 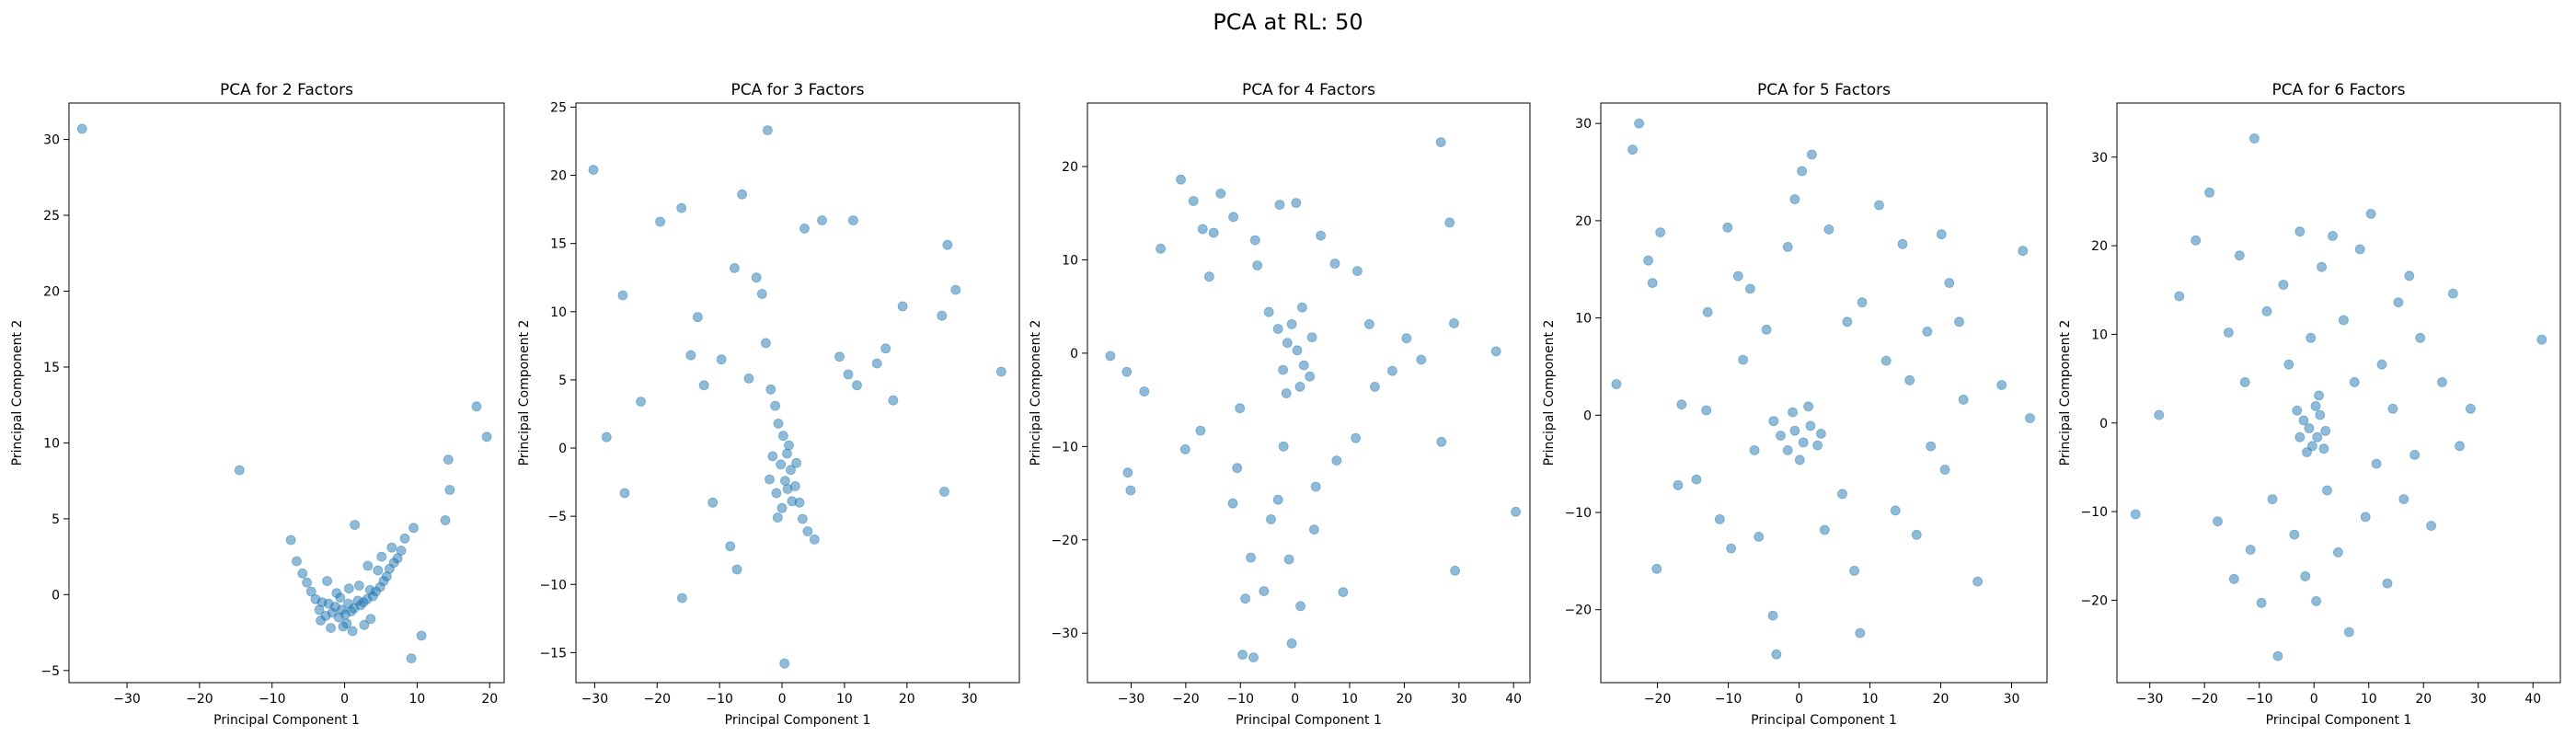 I want to click on x-axis-label: Principal Component 1, so click(x=798, y=720).